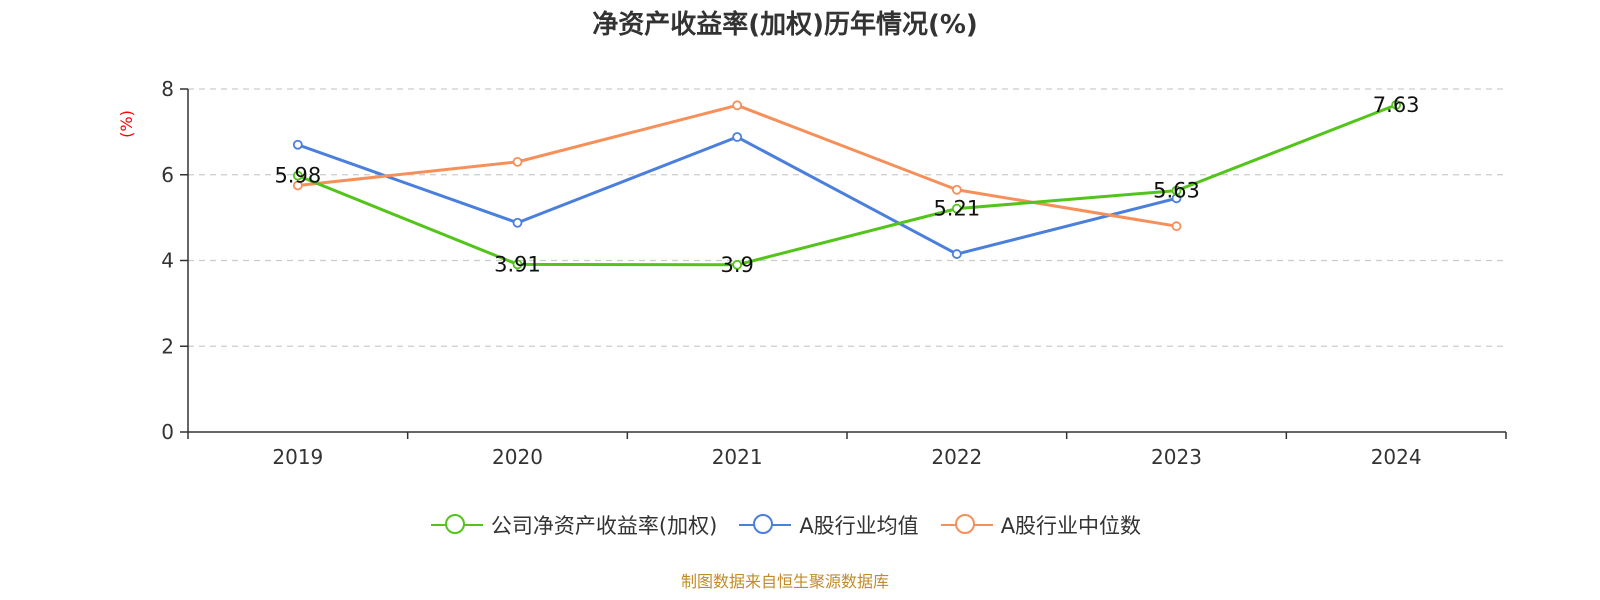 The width and height of the screenshot is (1600, 600). What do you see at coordinates (167, 175) in the screenshot?
I see `y-tick-label: 6` at bounding box center [167, 175].